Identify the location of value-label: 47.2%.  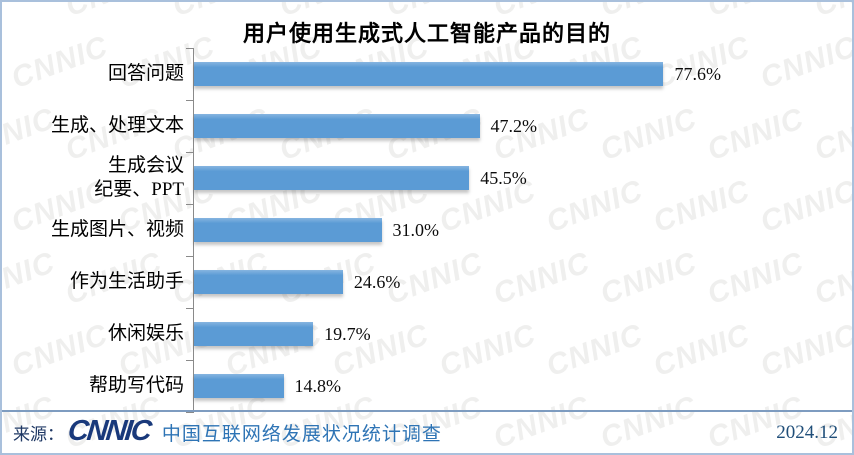
(514, 125).